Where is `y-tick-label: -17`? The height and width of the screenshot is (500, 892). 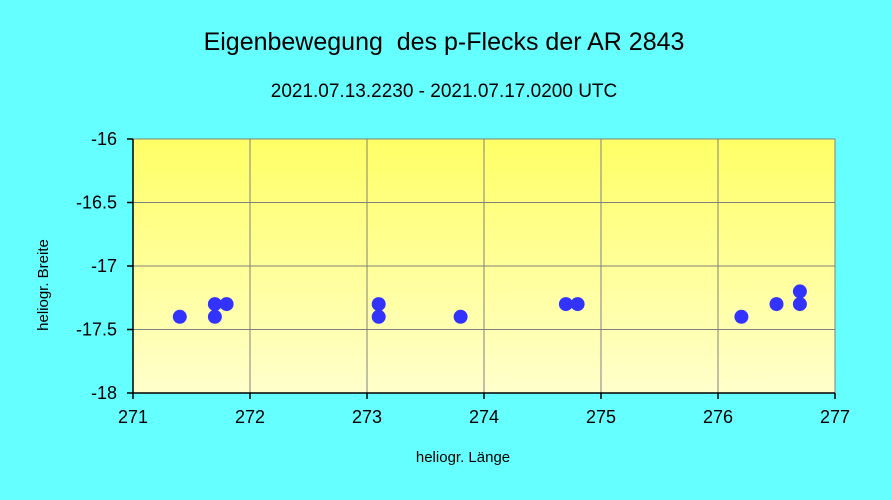
y-tick-label: -17 is located at coordinates (104, 266).